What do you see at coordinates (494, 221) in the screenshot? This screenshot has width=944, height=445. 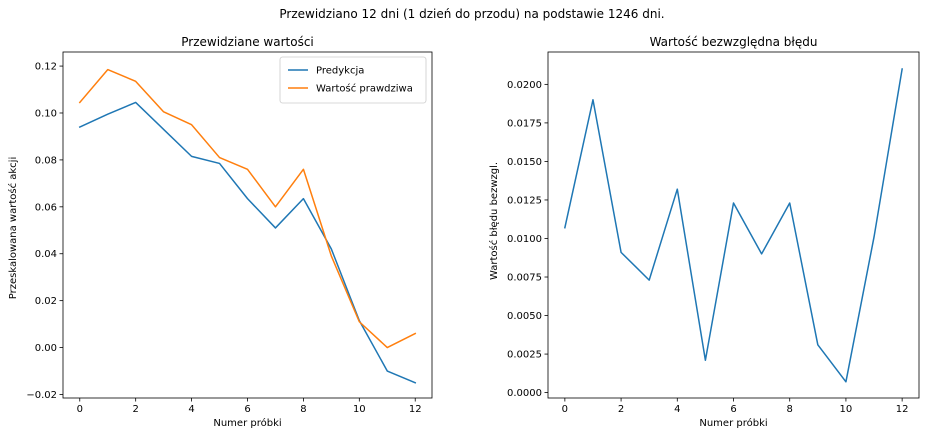 I see `y-axis-label: Wartość błędu bezwzgl.` at bounding box center [494, 221].